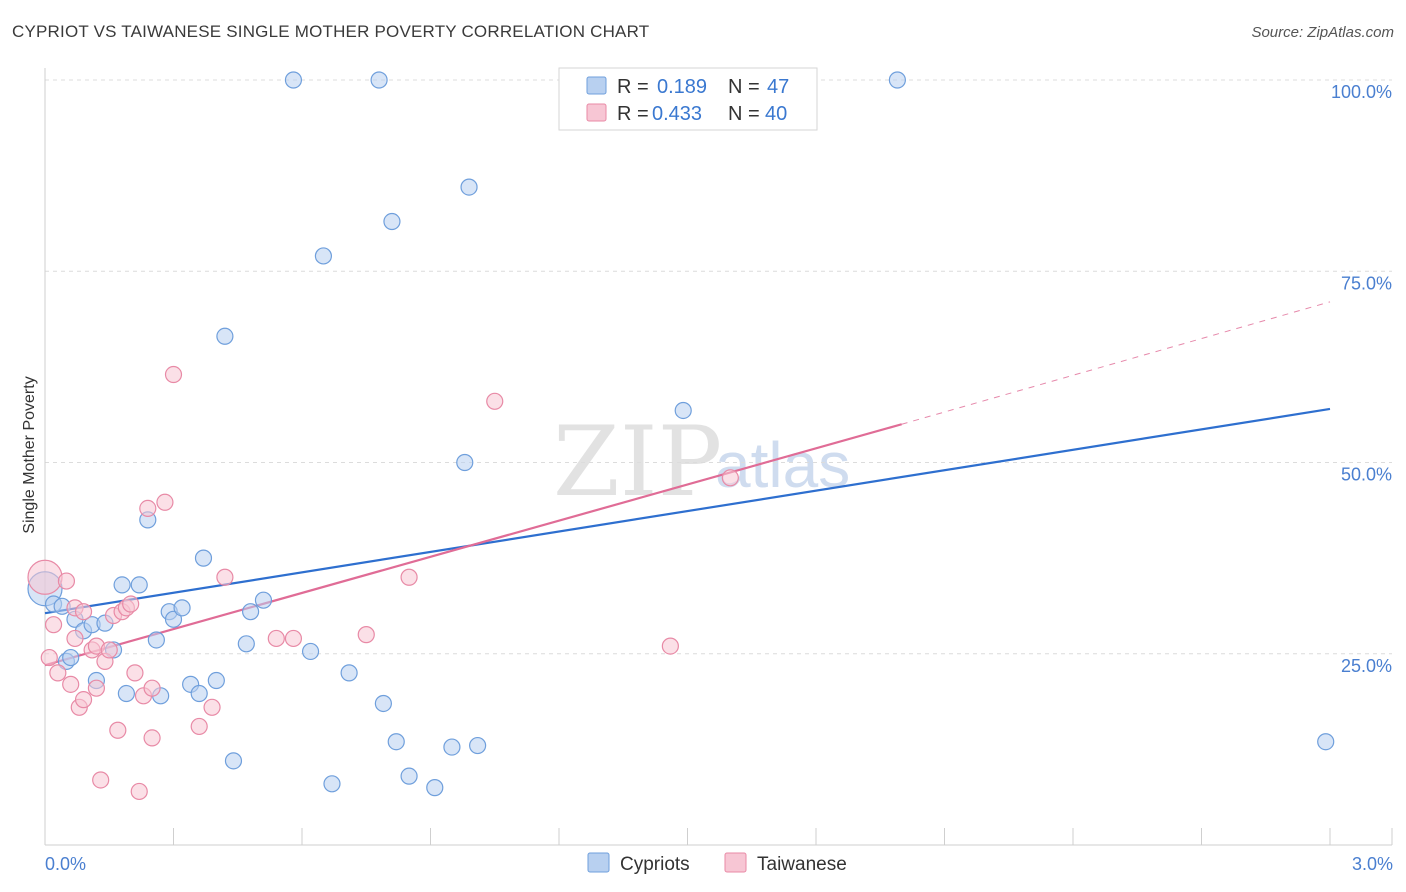 This screenshot has width=1406, height=892. What do you see at coordinates (655, 864) in the screenshot?
I see `bottom-legend-cypriots: Cypriots` at bounding box center [655, 864].